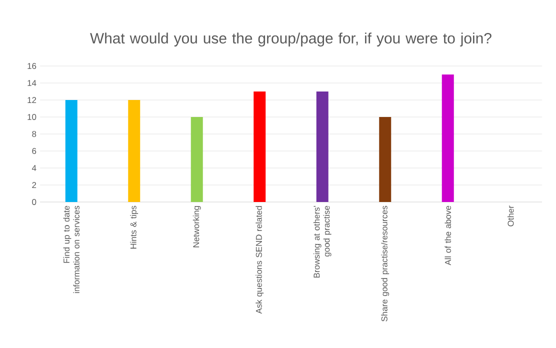  What do you see at coordinates (34, 134) in the screenshot?
I see `y-tick-label: 8` at bounding box center [34, 134].